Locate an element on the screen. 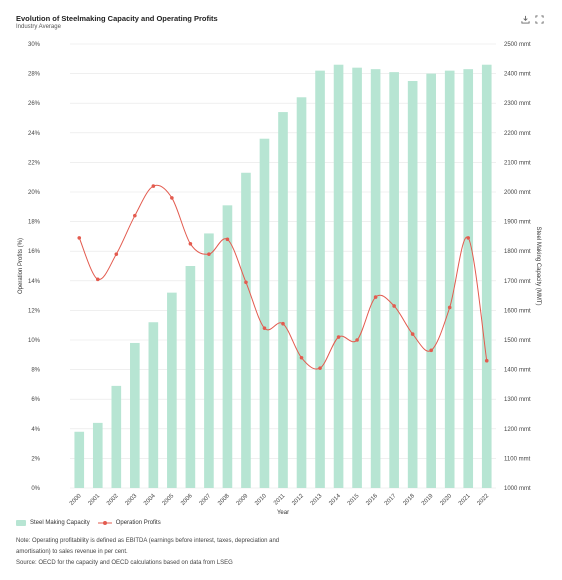  right-tick-label: 1800 mmt is located at coordinates (517, 252).